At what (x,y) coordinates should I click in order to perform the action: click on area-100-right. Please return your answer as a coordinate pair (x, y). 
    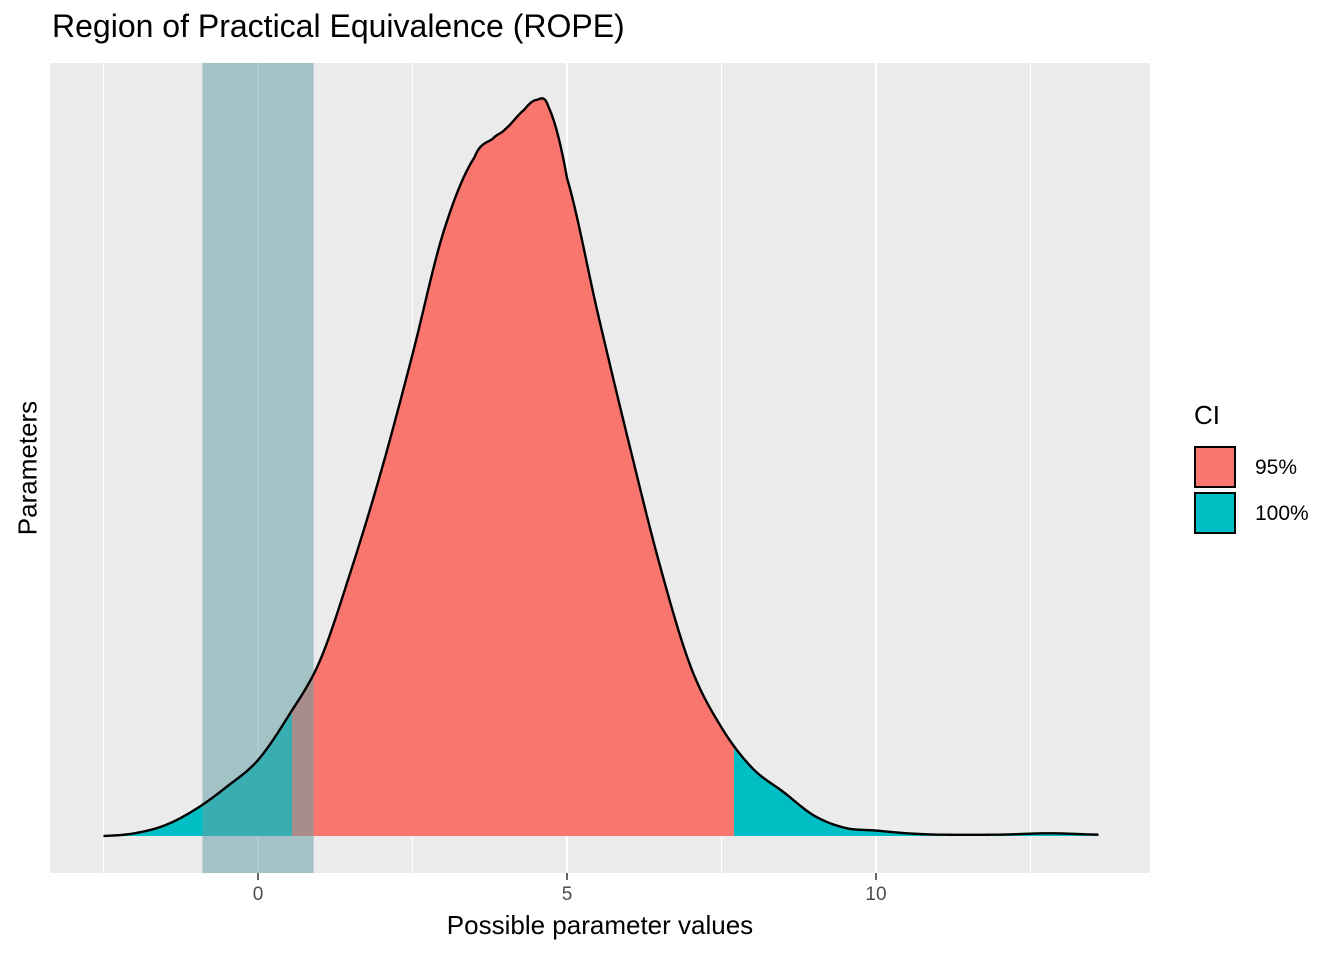
    Looking at the image, I should click on (916, 791).